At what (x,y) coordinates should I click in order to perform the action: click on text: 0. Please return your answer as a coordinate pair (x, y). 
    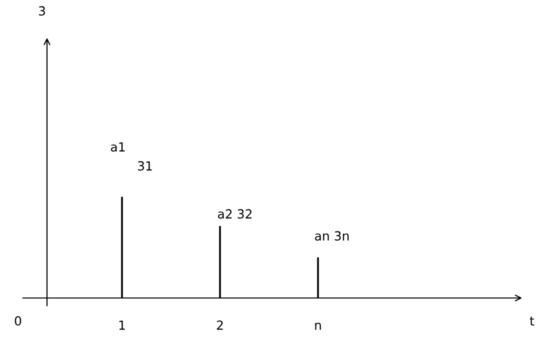
    Looking at the image, I should click on (18, 321).